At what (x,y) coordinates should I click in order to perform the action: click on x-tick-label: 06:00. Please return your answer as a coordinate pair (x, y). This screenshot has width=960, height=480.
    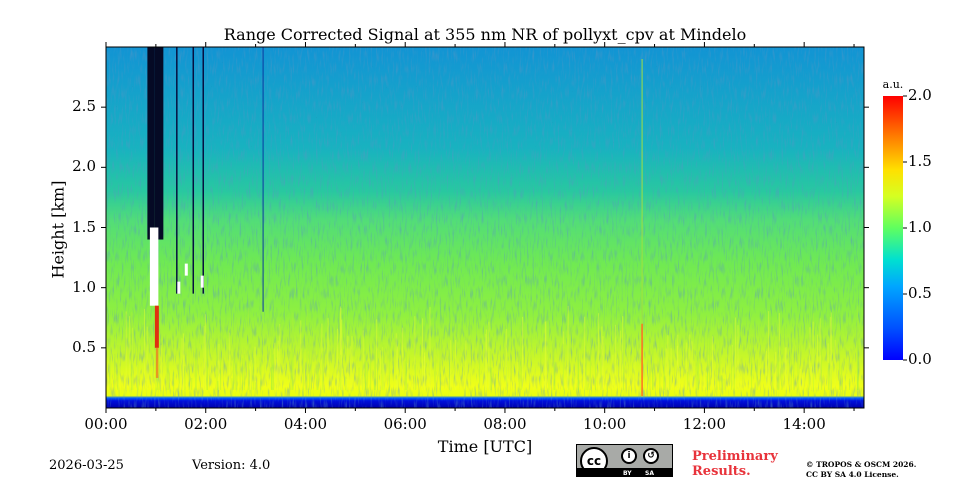
    Looking at the image, I should click on (405, 424).